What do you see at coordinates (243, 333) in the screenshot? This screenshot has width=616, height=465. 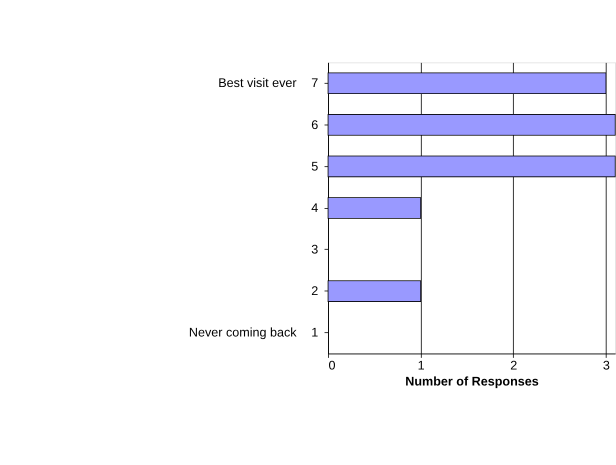 I see `text: Never coming back` at bounding box center [243, 333].